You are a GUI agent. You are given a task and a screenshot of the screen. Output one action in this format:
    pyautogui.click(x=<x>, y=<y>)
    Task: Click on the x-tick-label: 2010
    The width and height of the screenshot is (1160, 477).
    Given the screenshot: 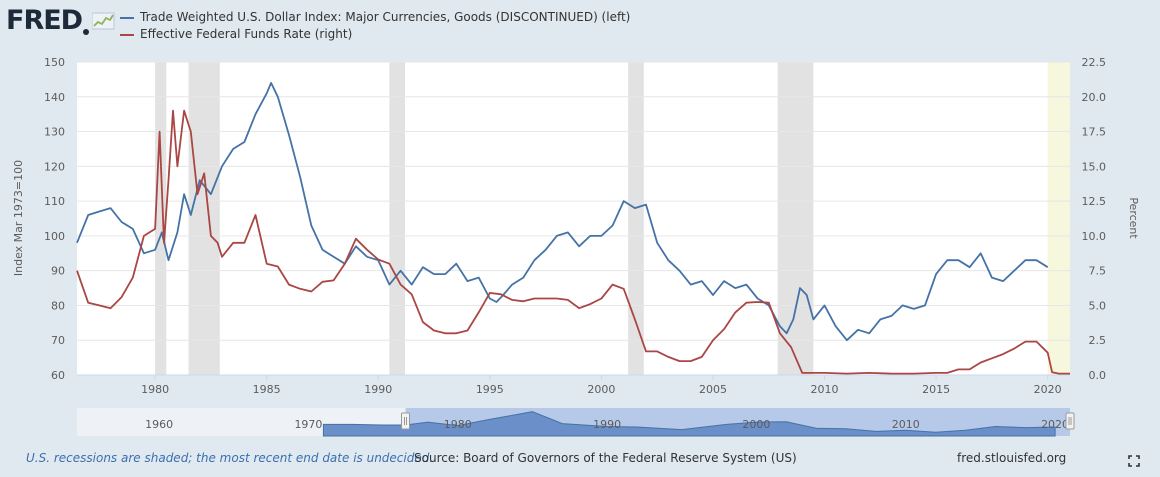 What is the action you would take?
    pyautogui.click(x=825, y=389)
    